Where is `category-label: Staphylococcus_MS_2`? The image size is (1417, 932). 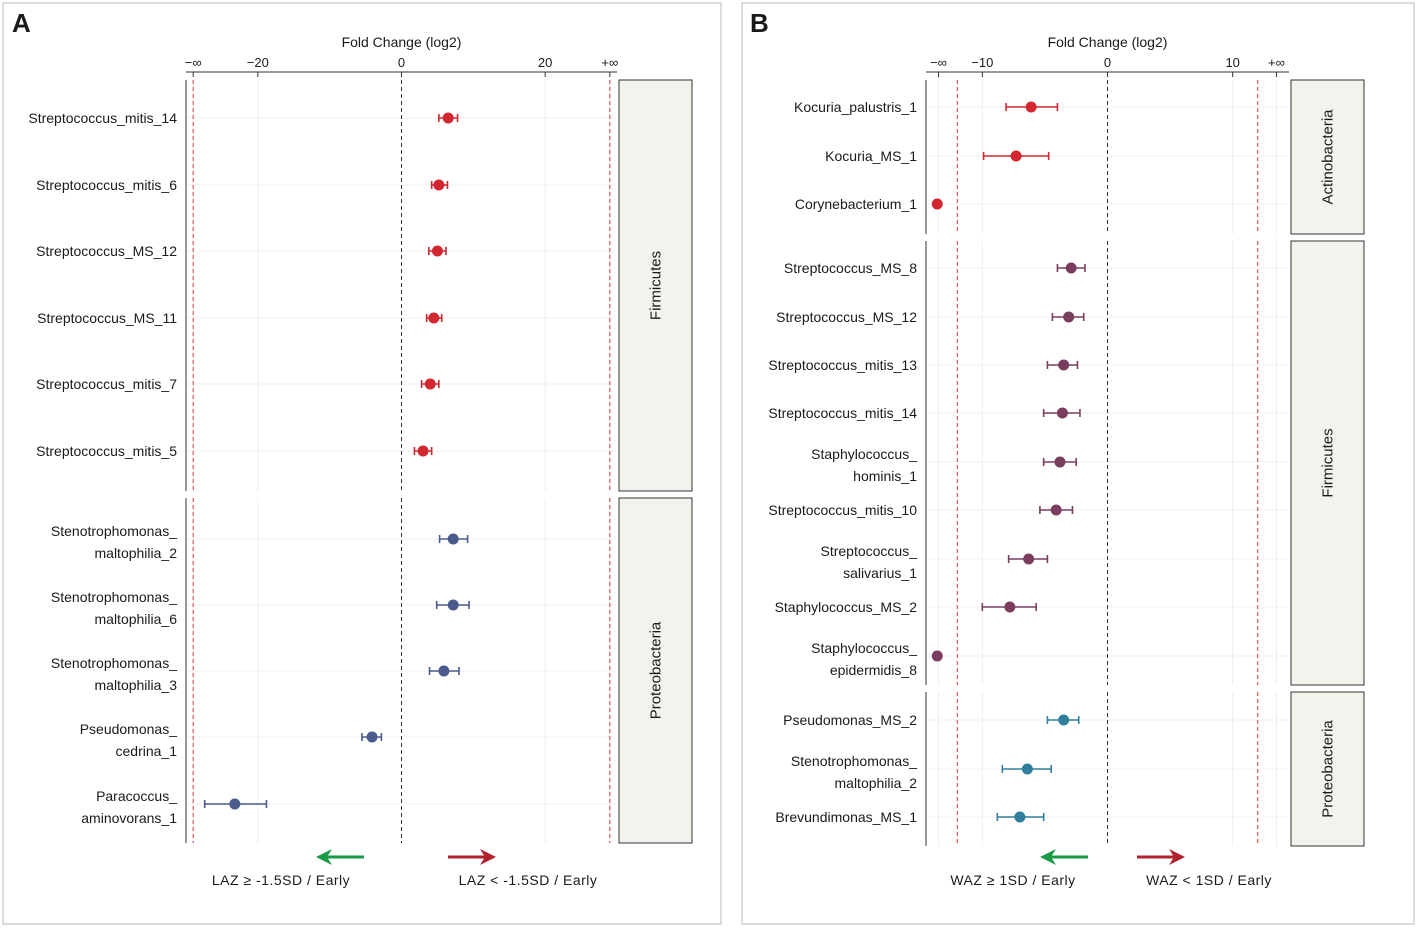
category-label: Staphylococcus_MS_2 is located at coordinates (846, 607).